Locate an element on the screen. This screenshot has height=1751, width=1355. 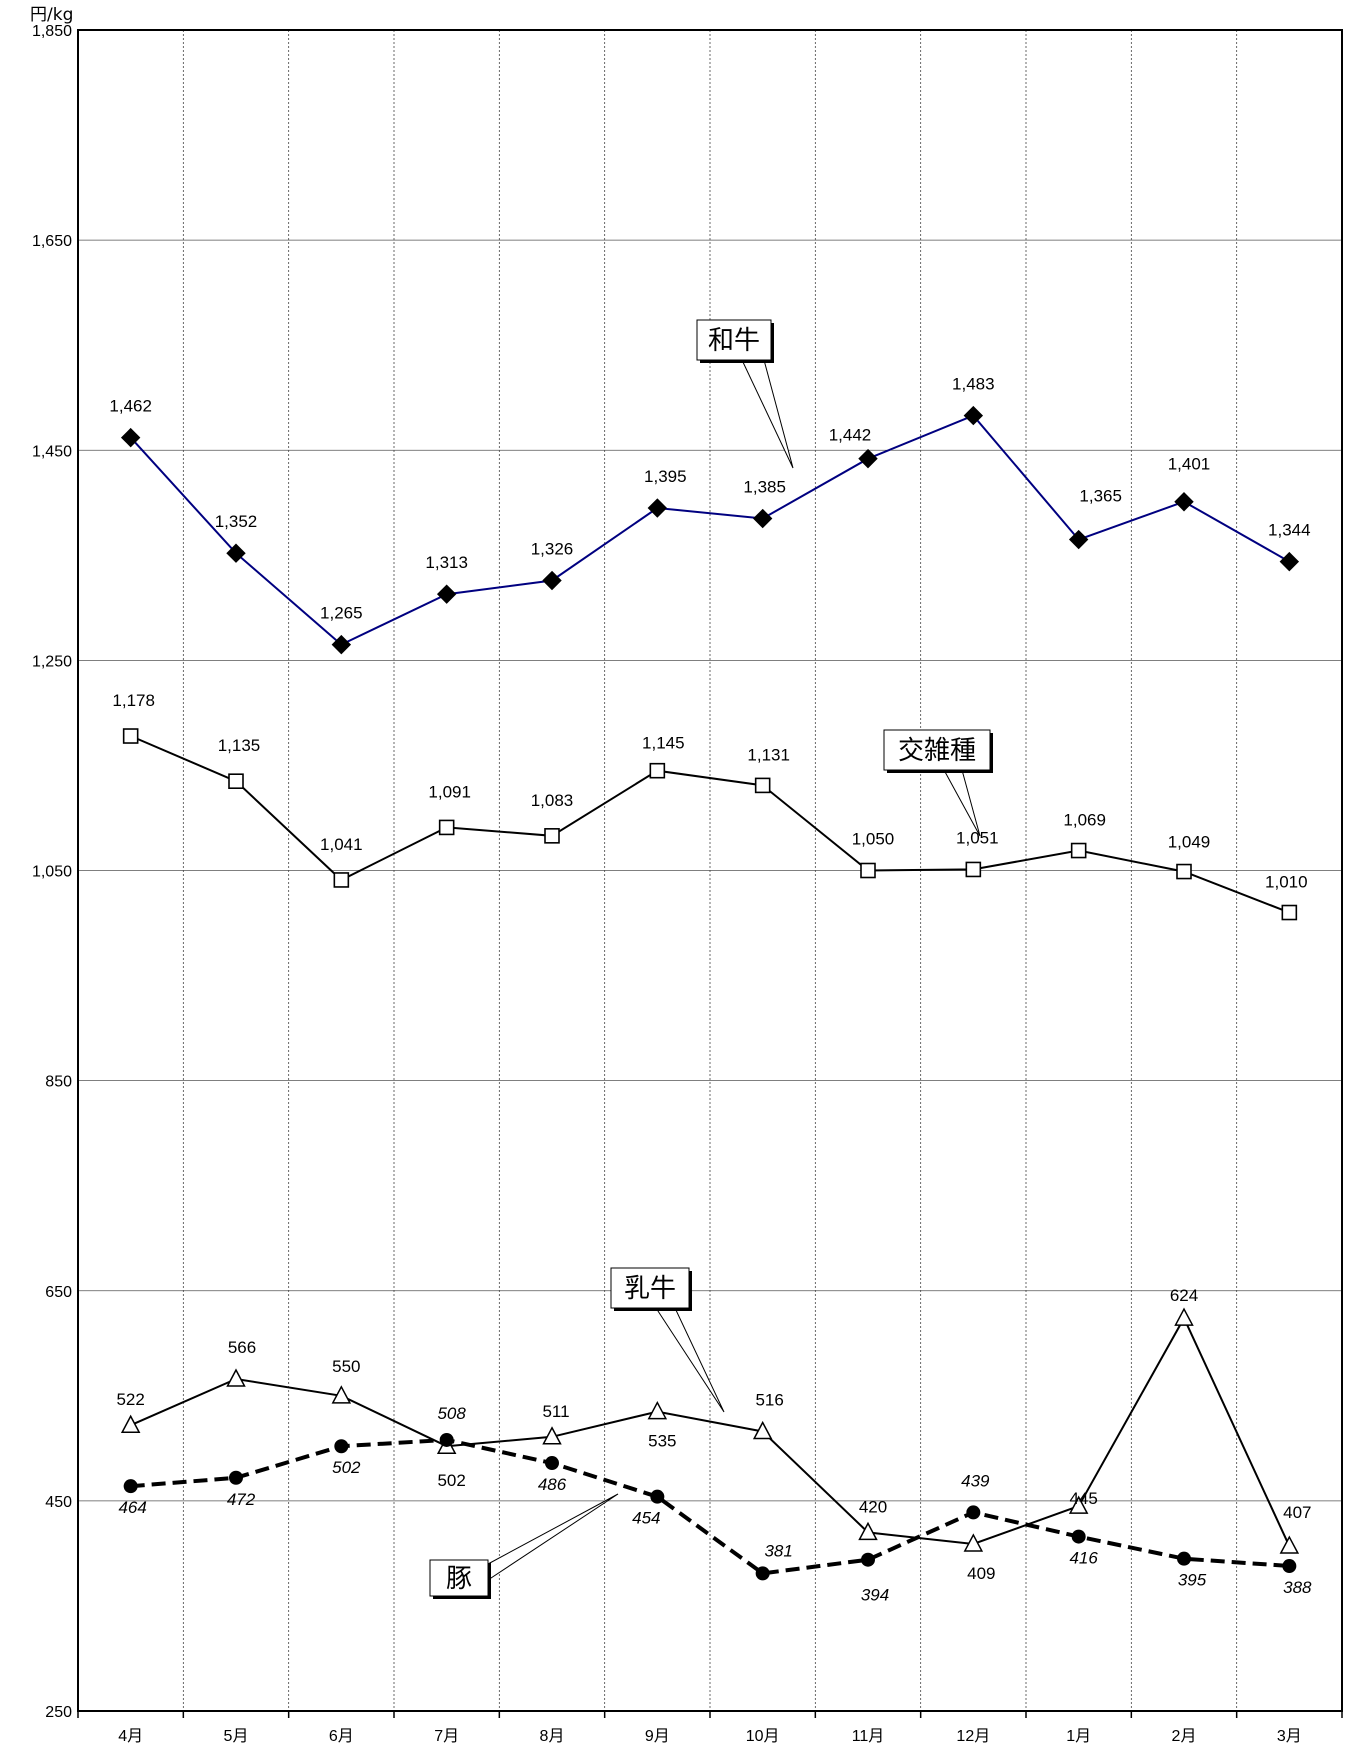
data-label: 1,326 is located at coordinates (552, 549).